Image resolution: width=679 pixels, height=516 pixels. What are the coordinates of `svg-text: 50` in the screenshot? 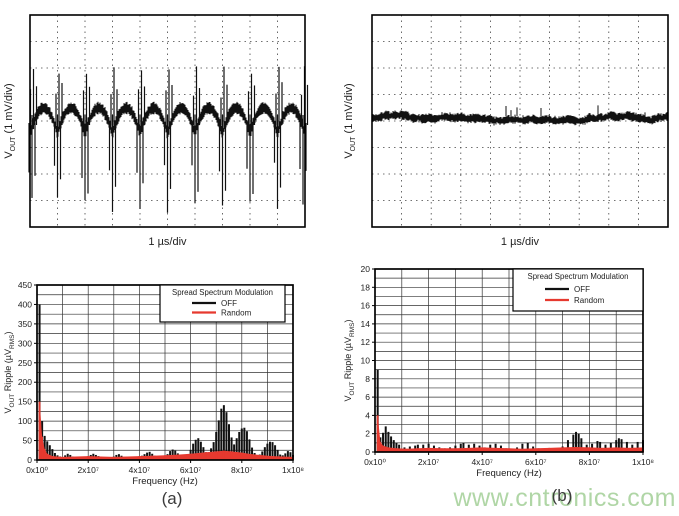 It's located at (28, 441).